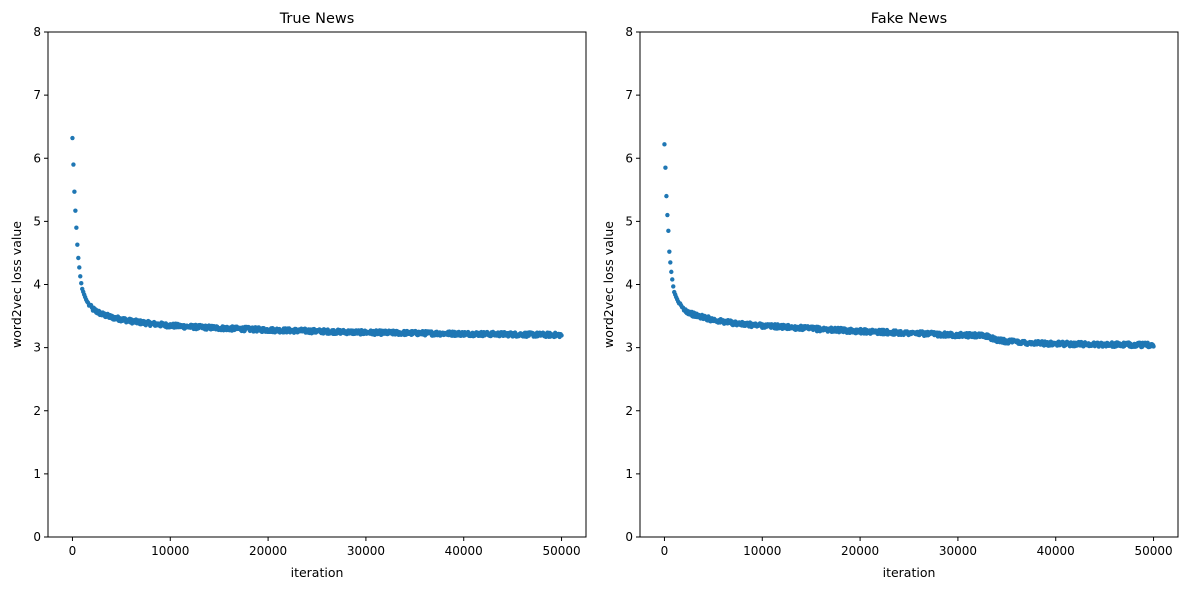  What do you see at coordinates (317, 19) in the screenshot?
I see `chart-title: True News` at bounding box center [317, 19].